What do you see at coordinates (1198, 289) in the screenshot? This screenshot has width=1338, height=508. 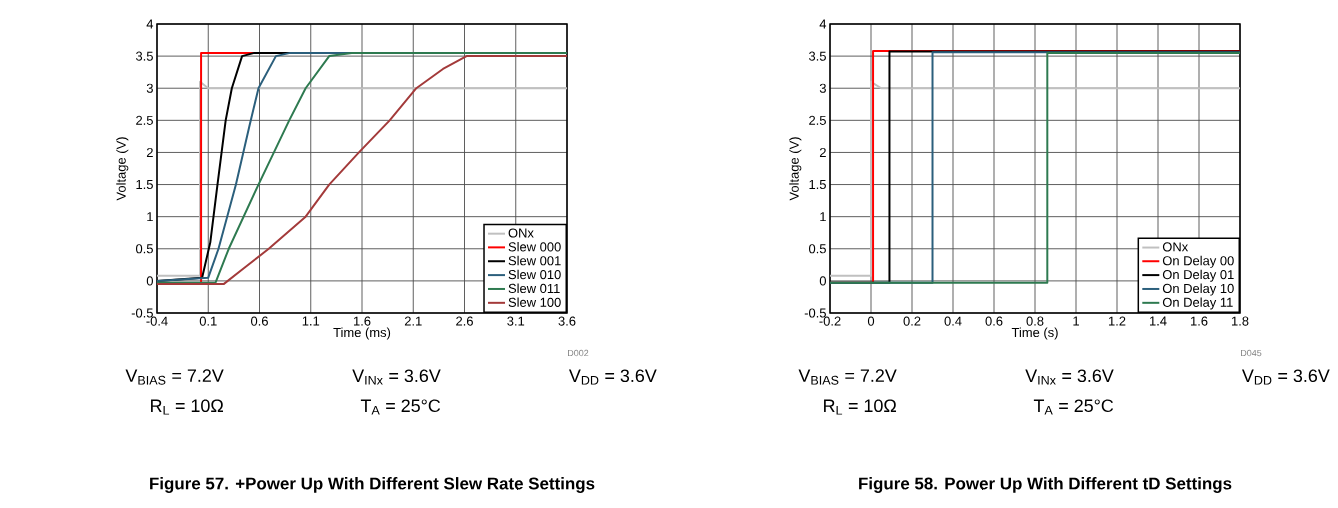 I see `legend-label: On Delay 10` at bounding box center [1198, 289].